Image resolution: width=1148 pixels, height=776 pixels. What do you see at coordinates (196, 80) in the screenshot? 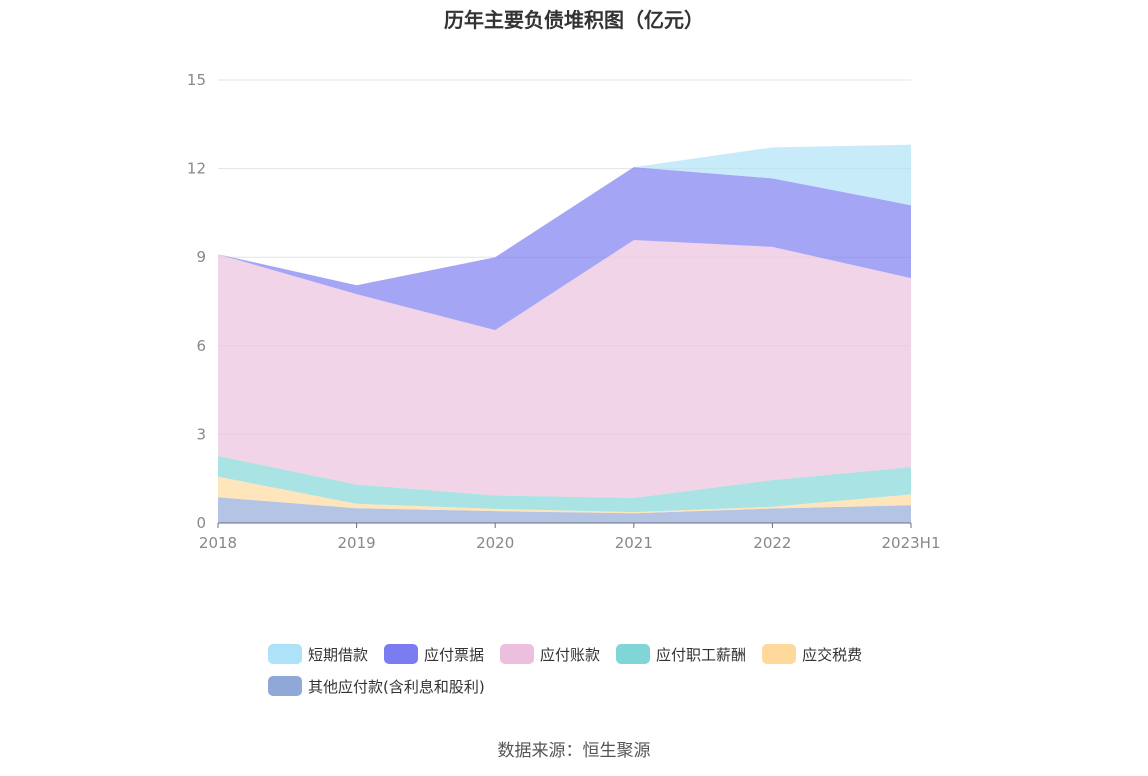
I see `y-tick-label: 15` at bounding box center [196, 80].